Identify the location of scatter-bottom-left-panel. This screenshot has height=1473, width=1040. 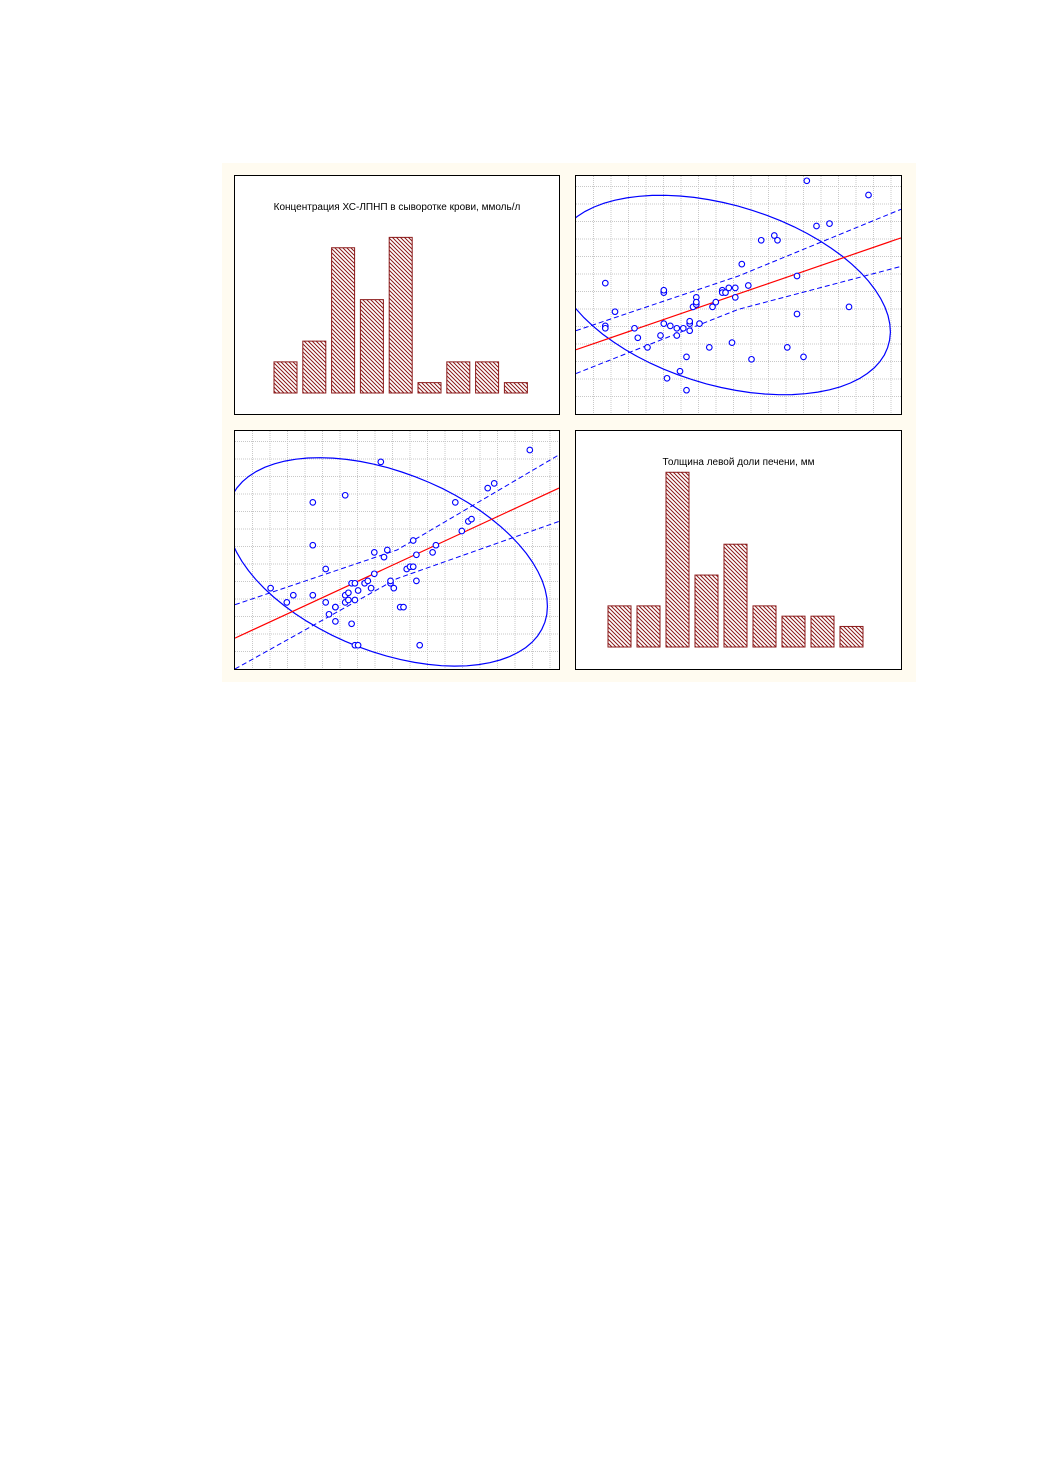
(397, 550).